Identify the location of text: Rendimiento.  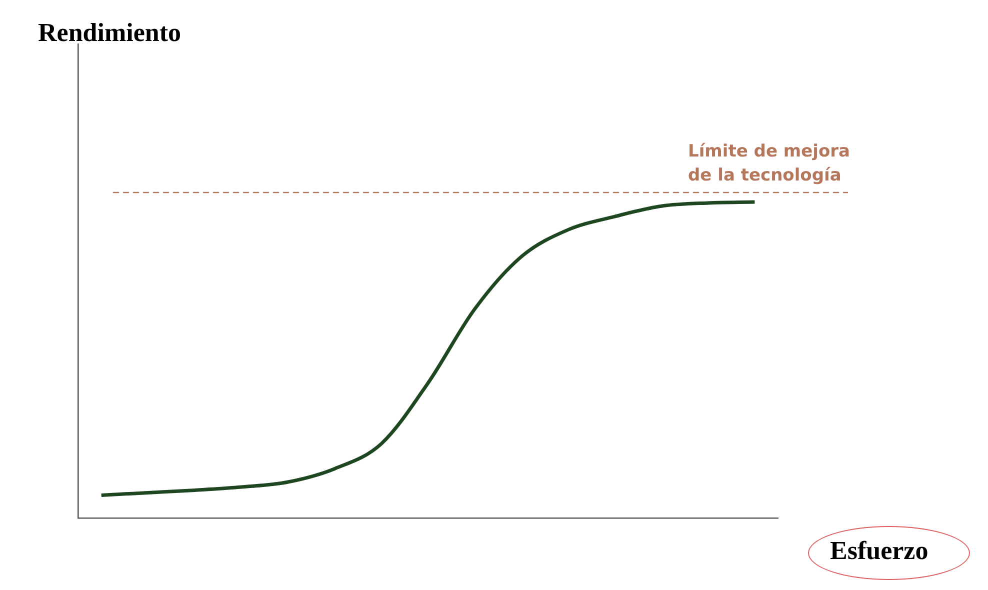
(109, 33).